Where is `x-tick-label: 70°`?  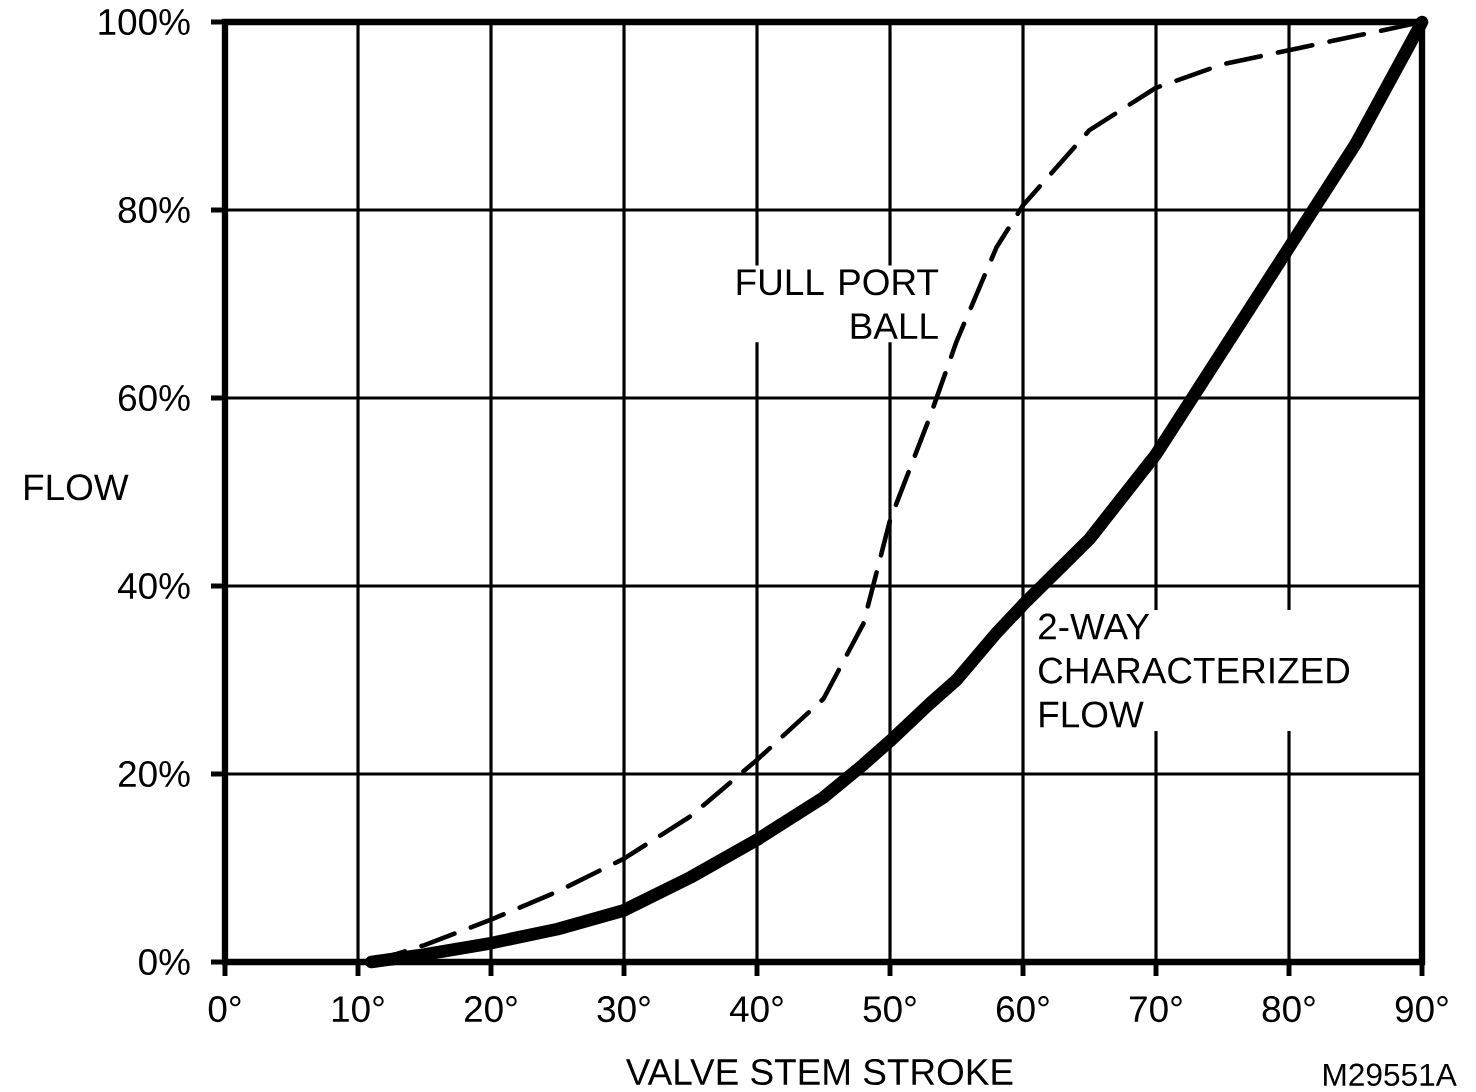 x-tick-label: 70° is located at coordinates (1155, 1009).